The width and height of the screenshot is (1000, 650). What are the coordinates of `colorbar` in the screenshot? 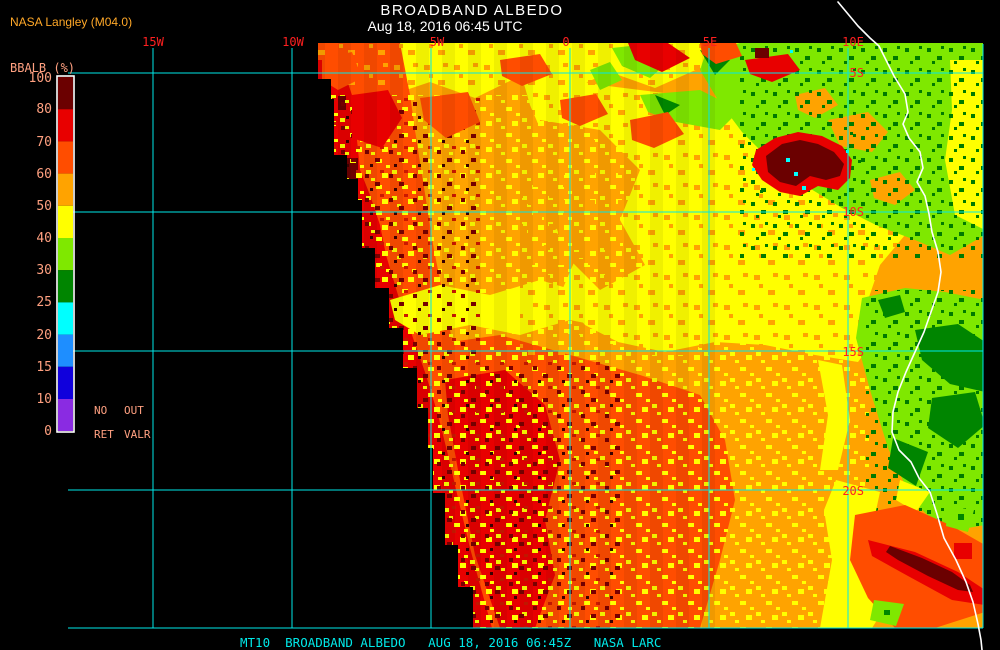 It's located at (65, 254).